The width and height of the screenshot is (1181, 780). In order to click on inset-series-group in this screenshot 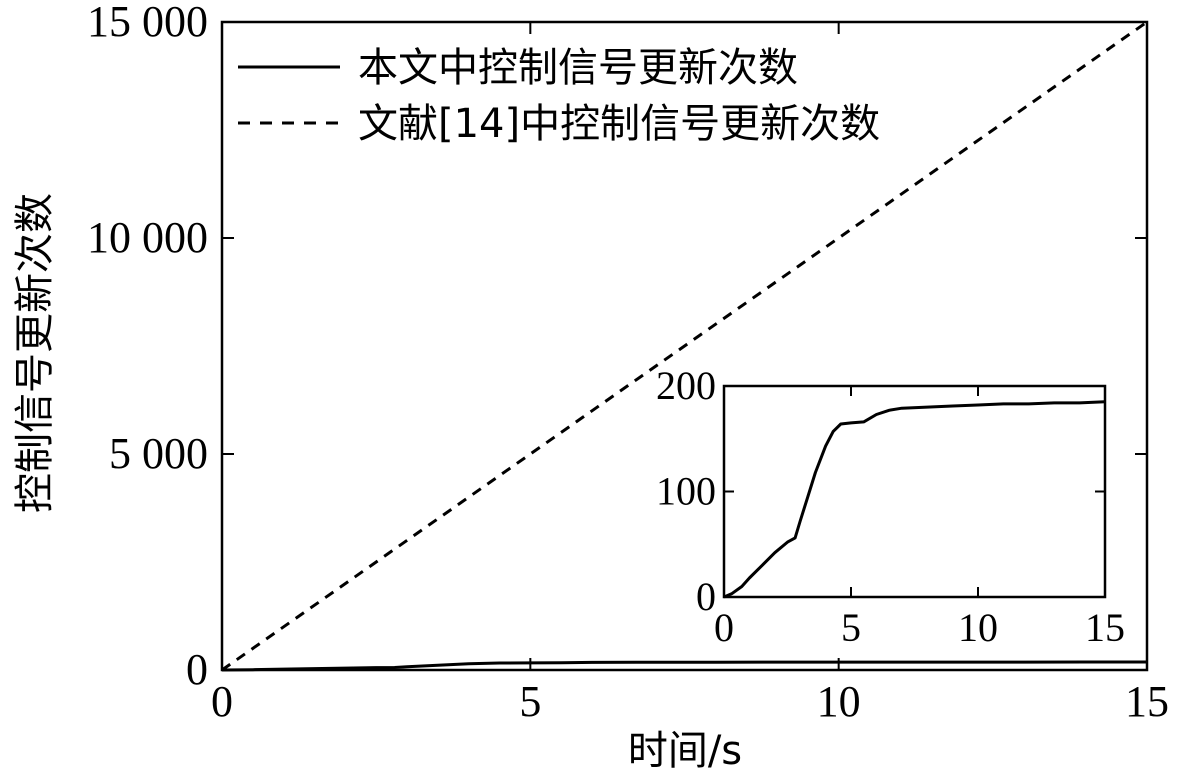, I will do `click(914, 499)`.